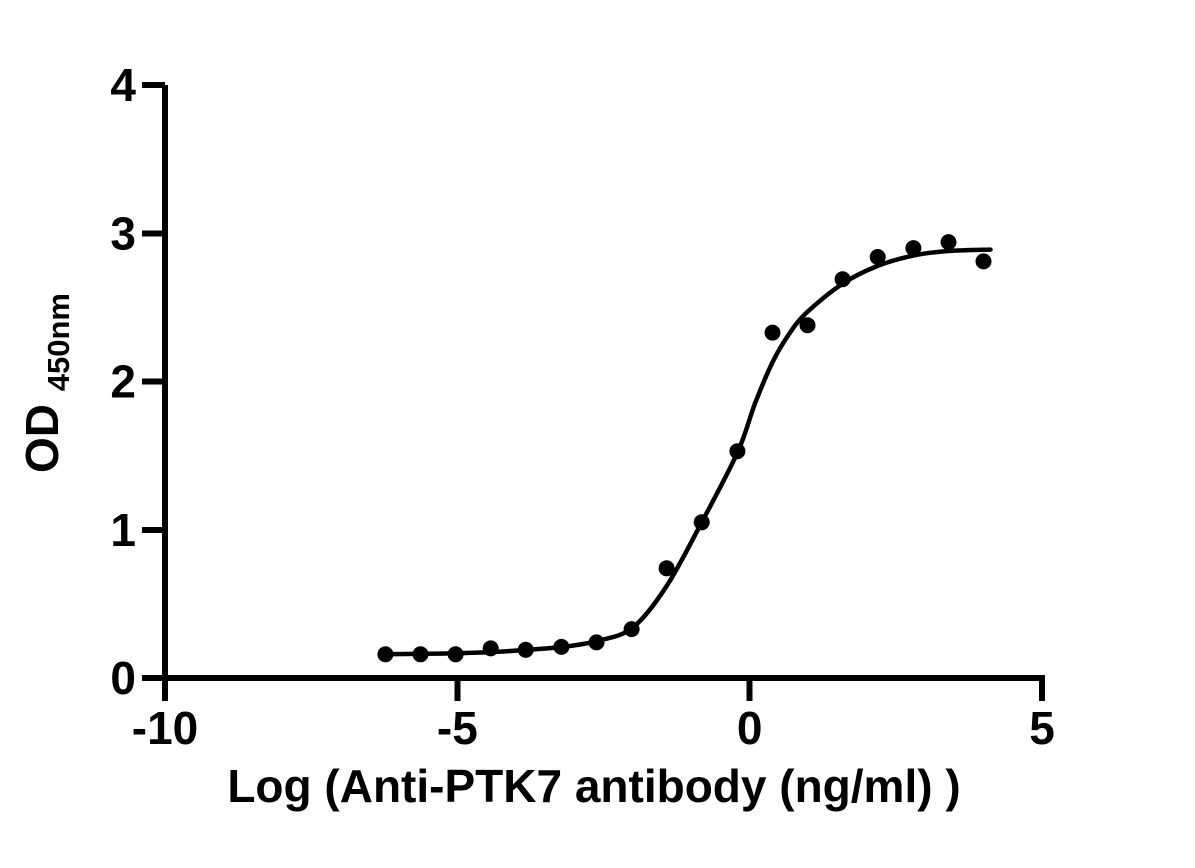 The height and width of the screenshot is (868, 1195). I want to click on y-axis-title-main: OD, so click(42, 438).